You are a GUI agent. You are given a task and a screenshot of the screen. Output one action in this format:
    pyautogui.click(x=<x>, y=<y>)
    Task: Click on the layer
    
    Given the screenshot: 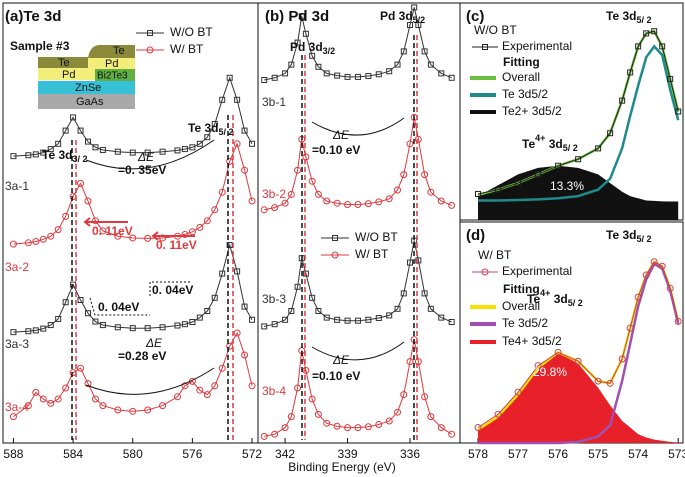 What is the action you would take?
    pyautogui.click(x=64, y=62)
    